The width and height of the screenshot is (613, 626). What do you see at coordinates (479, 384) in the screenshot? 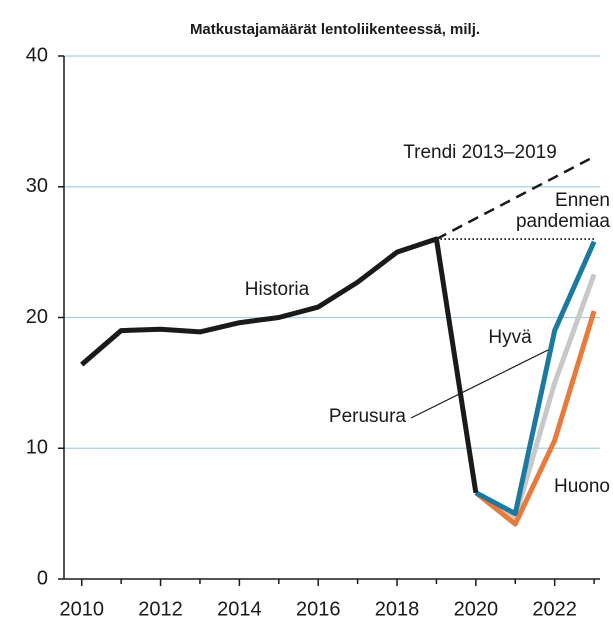
I see `leader-line` at bounding box center [479, 384].